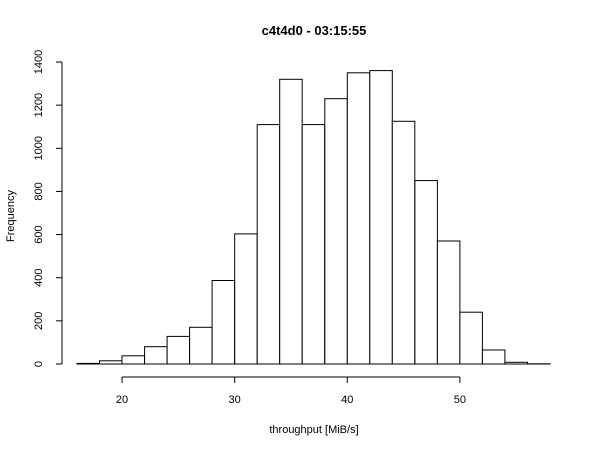 The height and width of the screenshot is (450, 600). I want to click on x-axis-label: throughput [MiB/s], so click(313, 430).